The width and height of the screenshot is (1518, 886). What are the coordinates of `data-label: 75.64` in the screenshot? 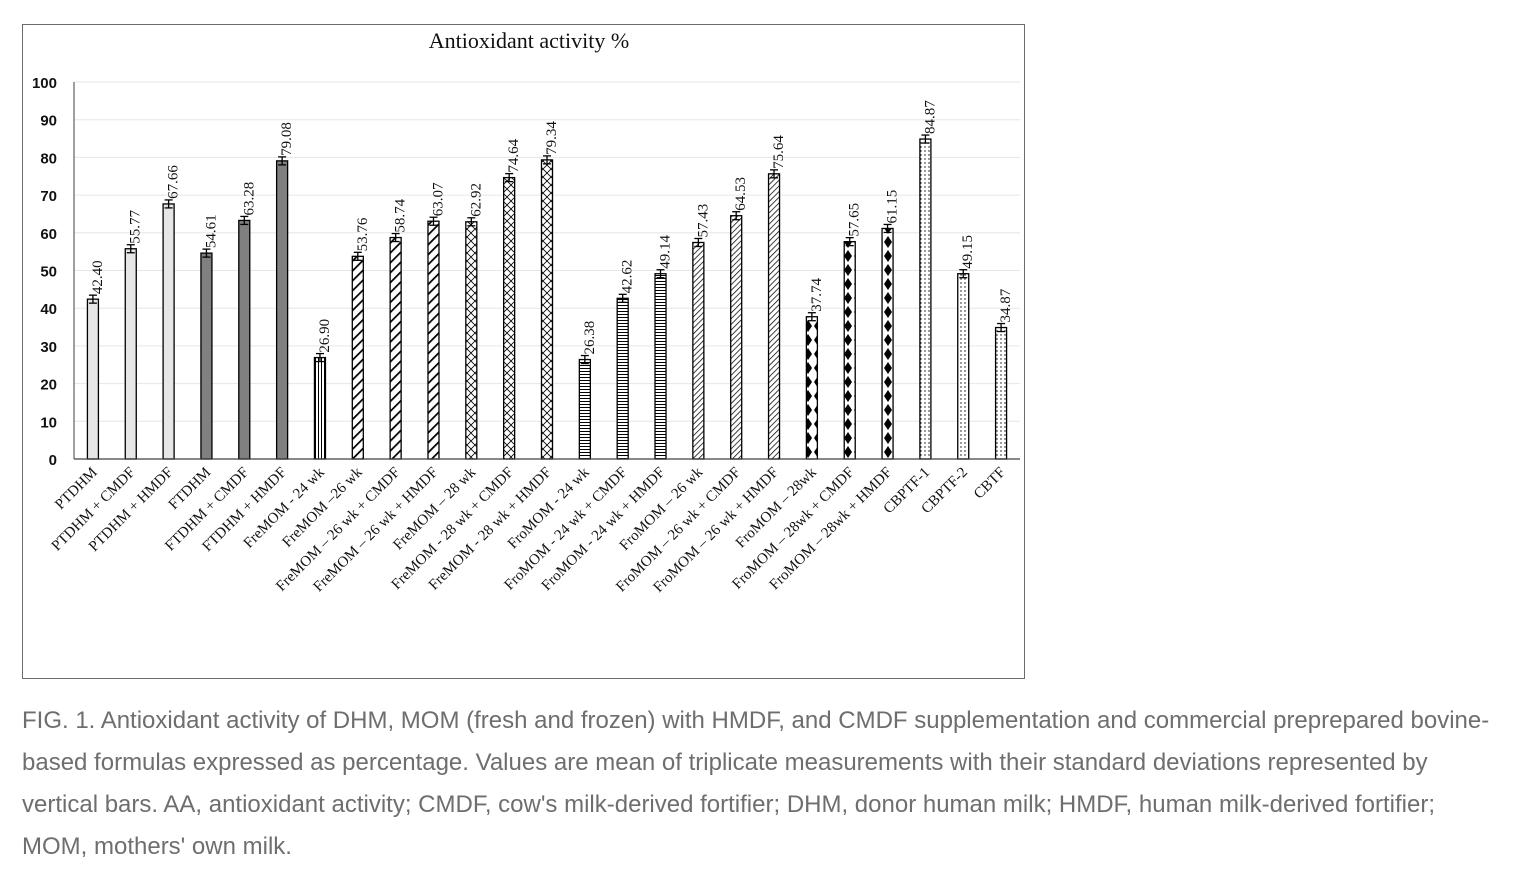 It's located at (779, 152).